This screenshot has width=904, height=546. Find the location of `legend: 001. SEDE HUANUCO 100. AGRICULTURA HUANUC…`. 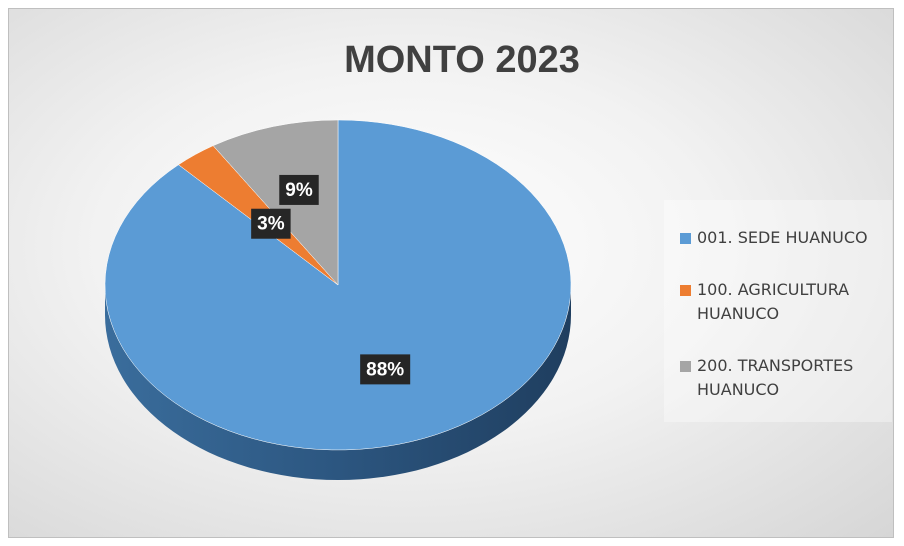

legend: 001. SEDE HUANUCO 100. AGRICULTURA HUANUC… is located at coordinates (778, 311).